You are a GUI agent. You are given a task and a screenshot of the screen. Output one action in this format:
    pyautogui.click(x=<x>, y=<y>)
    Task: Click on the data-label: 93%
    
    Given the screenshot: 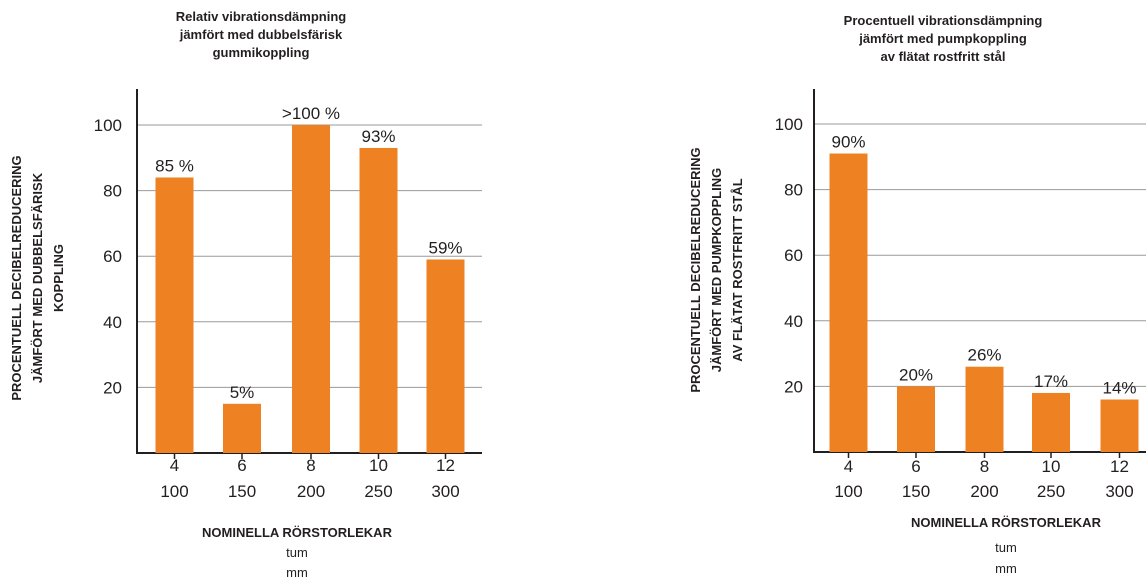 What is the action you would take?
    pyautogui.click(x=378, y=136)
    